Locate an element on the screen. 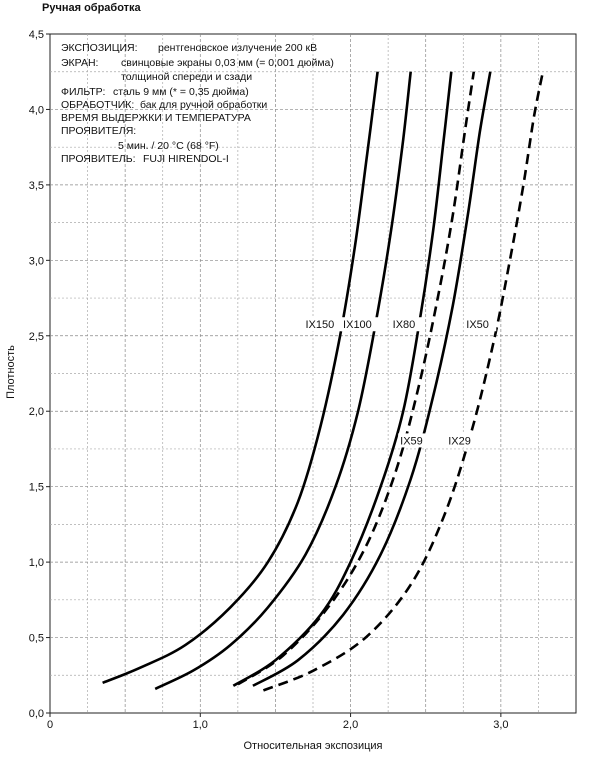 Image resolution: width=614 pixels, height=757 pixels. info-label: ОБРАБОТЧИК: is located at coordinates (97, 105).